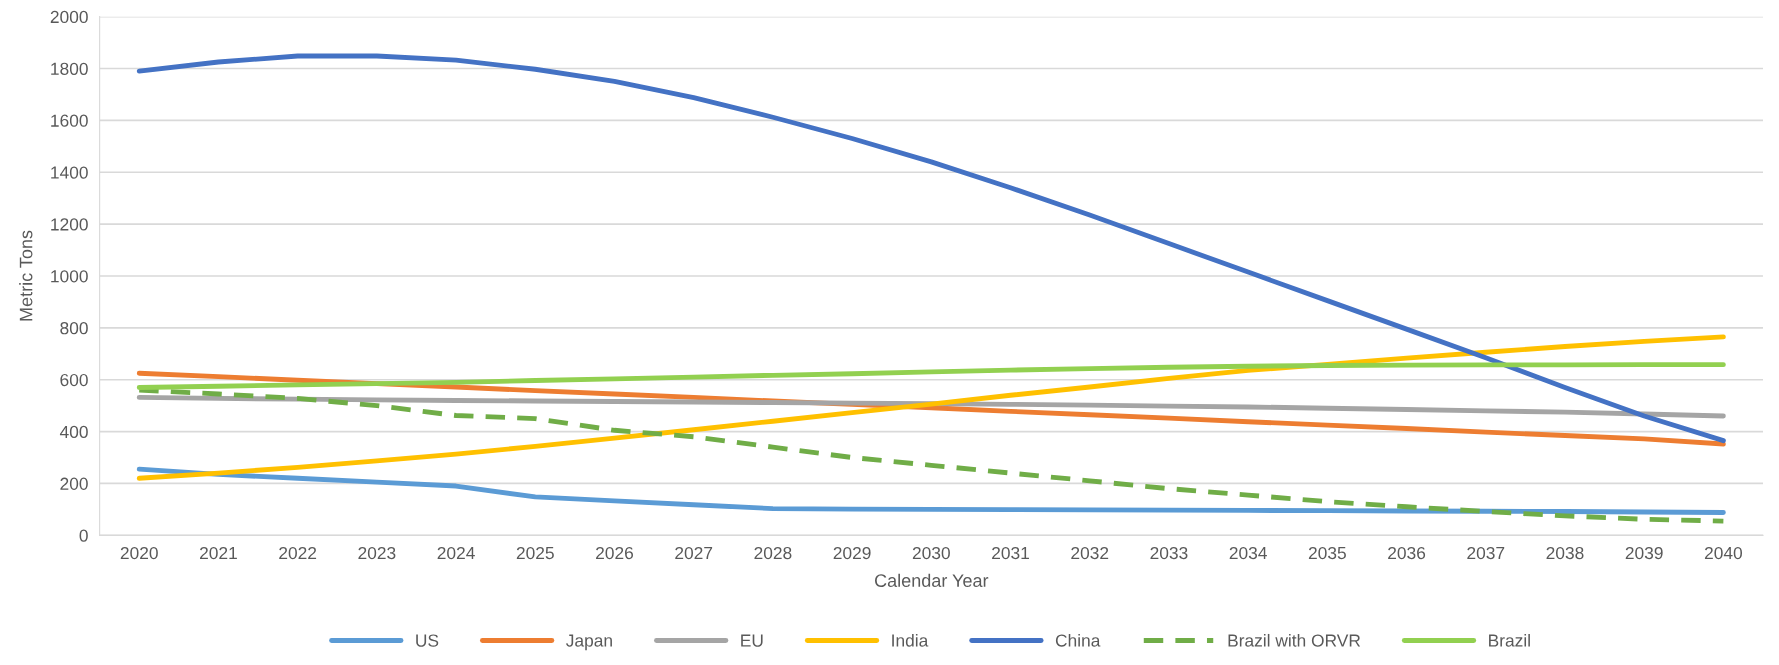 Image resolution: width=1779 pixels, height=665 pixels. Describe the element at coordinates (694, 553) in the screenshot. I see `x-tick-label: 2027` at that location.